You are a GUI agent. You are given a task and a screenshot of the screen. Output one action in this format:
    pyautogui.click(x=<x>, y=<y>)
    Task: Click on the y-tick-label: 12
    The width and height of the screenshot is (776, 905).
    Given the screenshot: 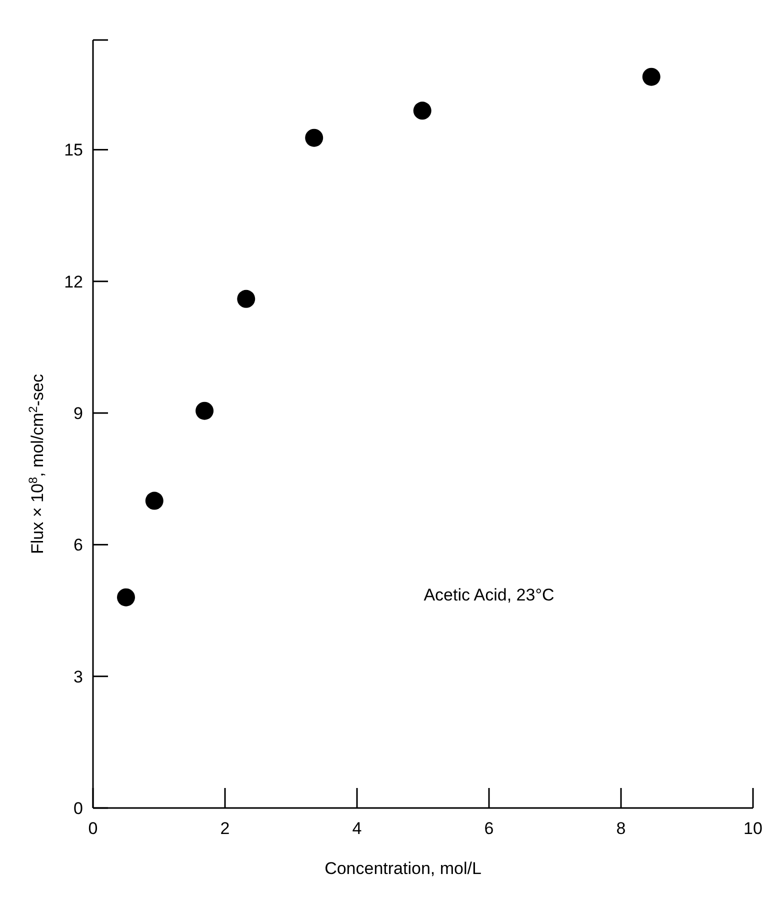 What is the action you would take?
    pyautogui.click(x=73, y=282)
    